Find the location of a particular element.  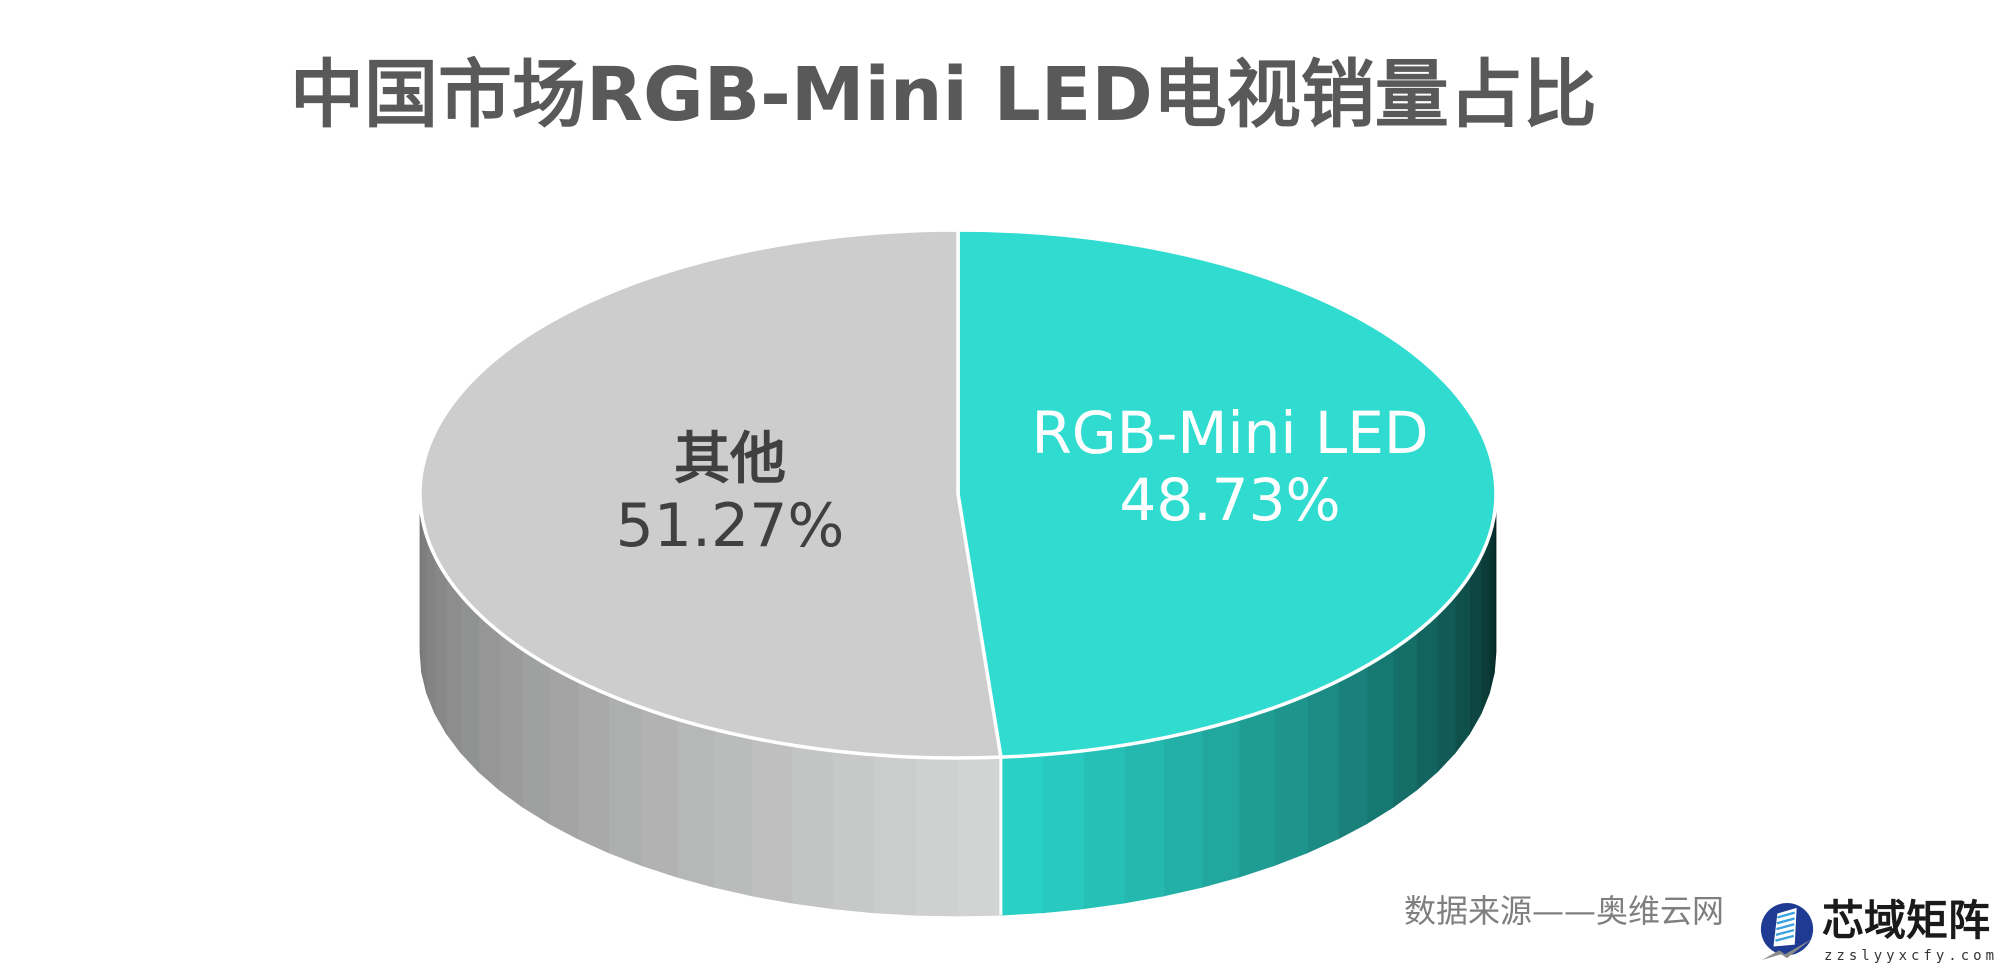

pie-slice-rgb-mini-led is located at coordinates (1227, 493).